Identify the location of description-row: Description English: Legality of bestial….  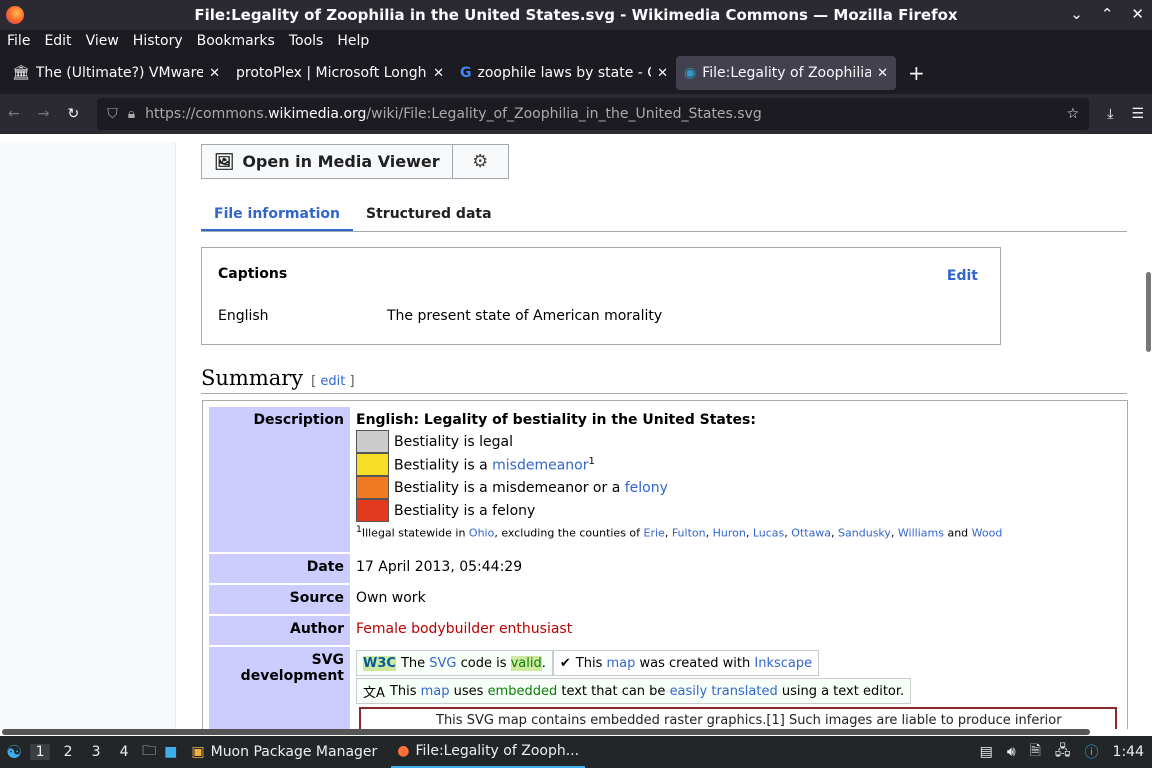
(605, 479).